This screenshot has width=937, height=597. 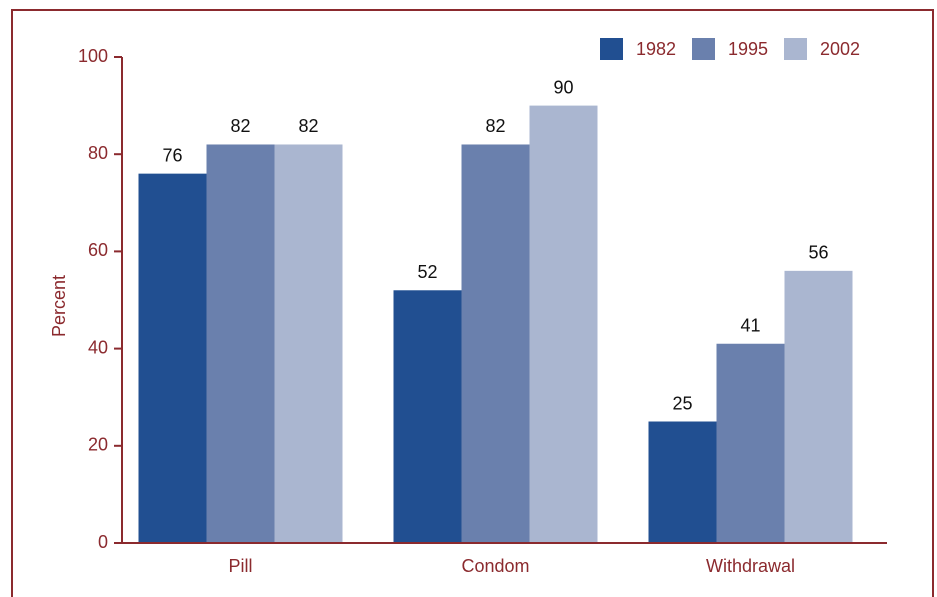 What do you see at coordinates (98, 153) in the screenshot?
I see `y-tick-label: 80` at bounding box center [98, 153].